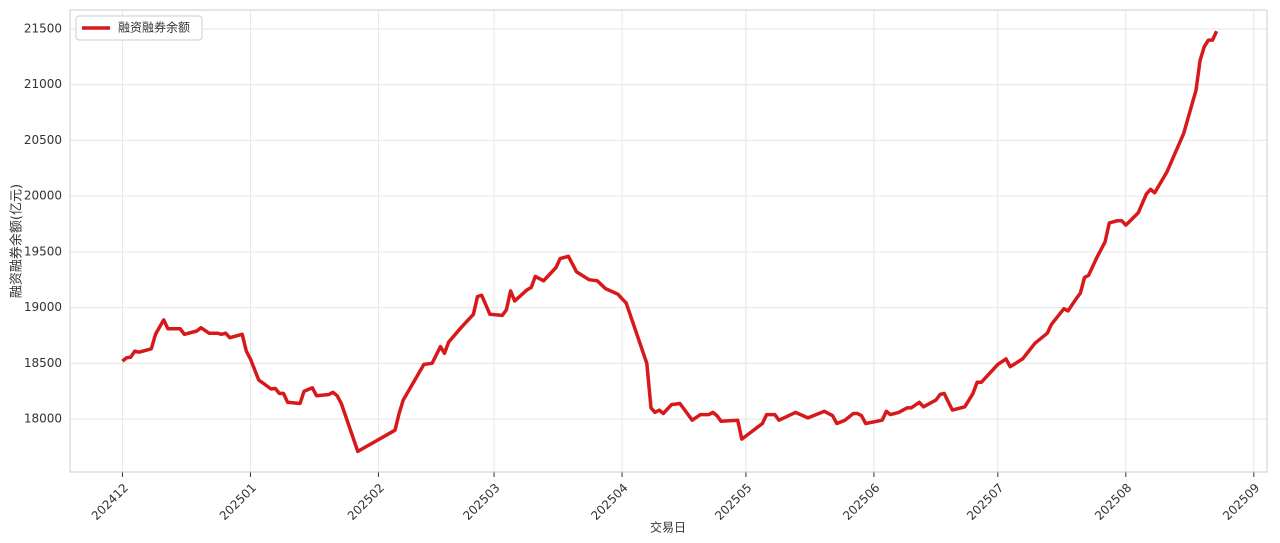  Describe the element at coordinates (43, 419) in the screenshot. I see `y-tick-label: 18000` at that location.